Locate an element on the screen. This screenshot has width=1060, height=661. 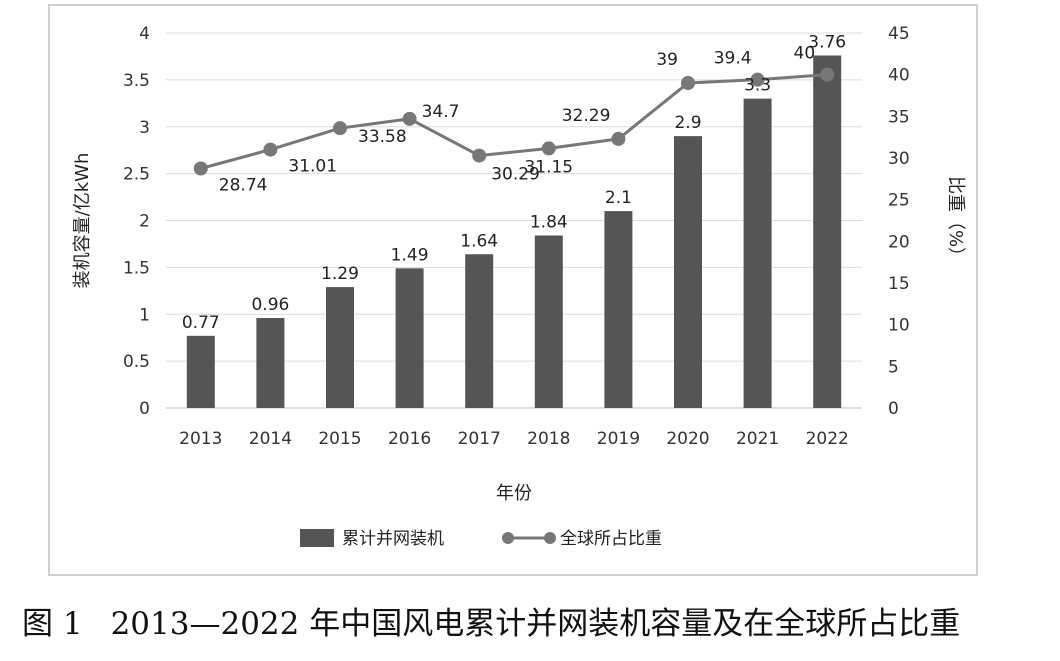
y-tick-label: 0 is located at coordinates (144, 409).